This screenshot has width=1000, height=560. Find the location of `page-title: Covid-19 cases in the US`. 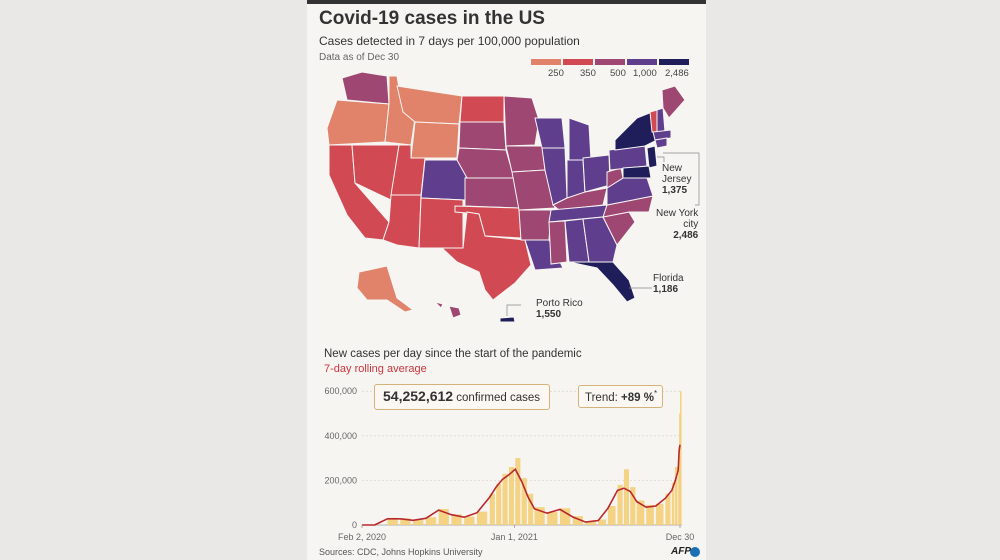

page-title: Covid-19 cases in the US is located at coordinates (432, 18).